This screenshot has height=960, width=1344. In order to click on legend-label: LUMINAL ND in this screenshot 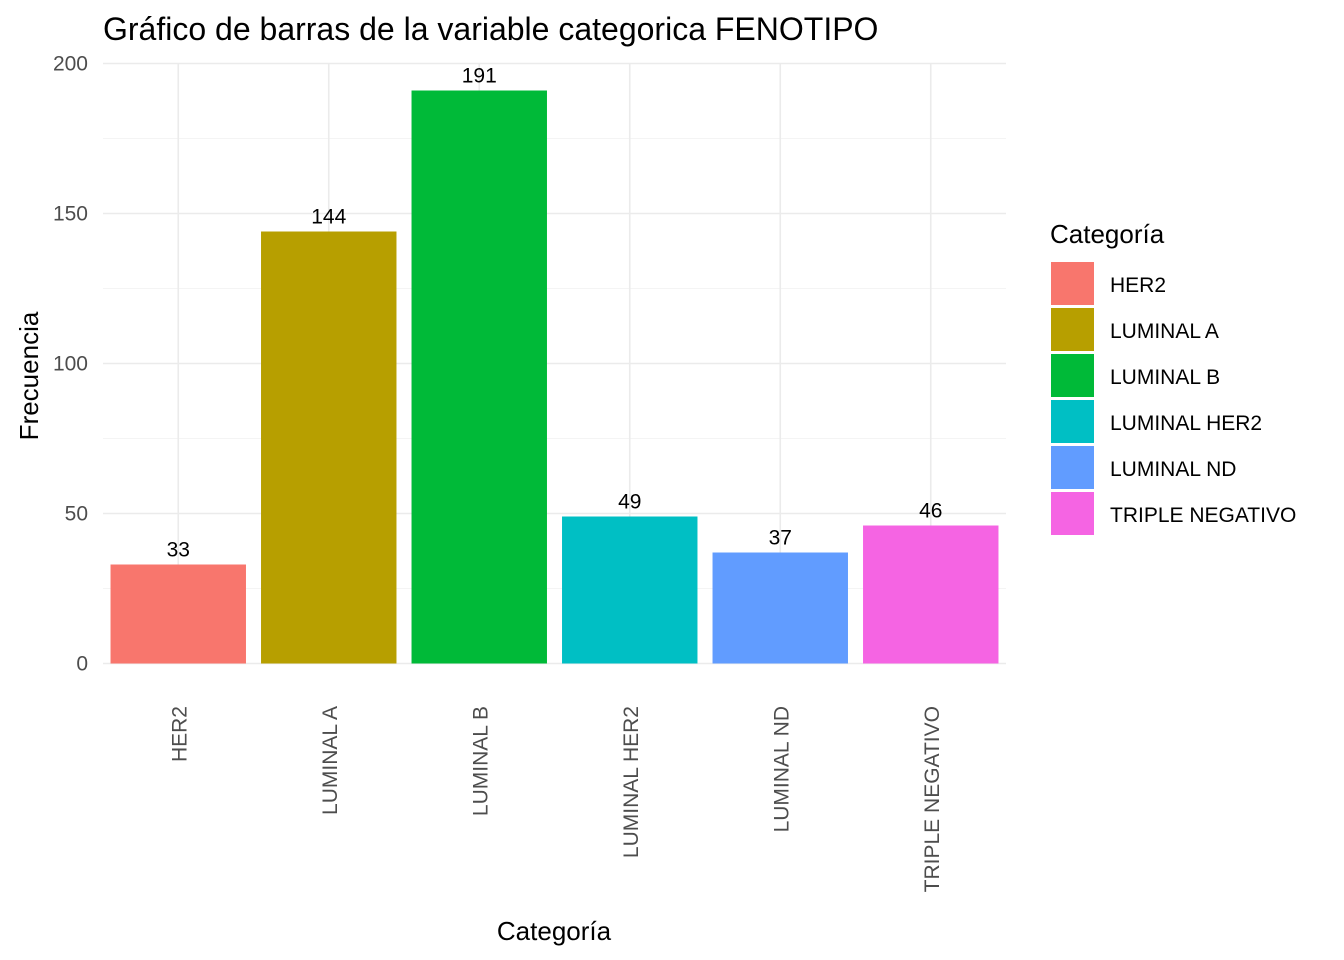, I will do `click(1173, 469)`.